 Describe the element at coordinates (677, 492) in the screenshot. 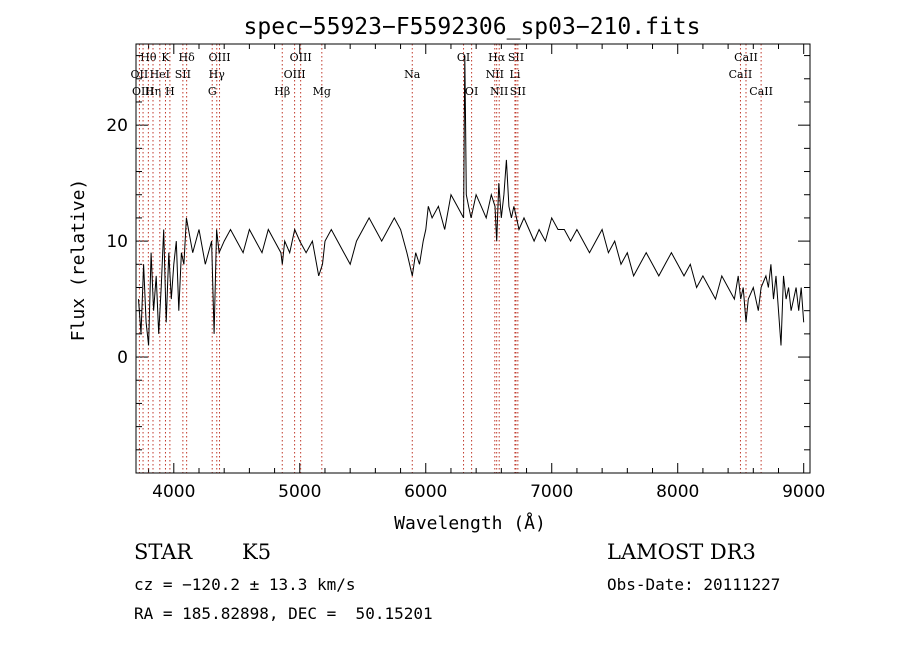

I see `x-tick-label: 8000` at that location.